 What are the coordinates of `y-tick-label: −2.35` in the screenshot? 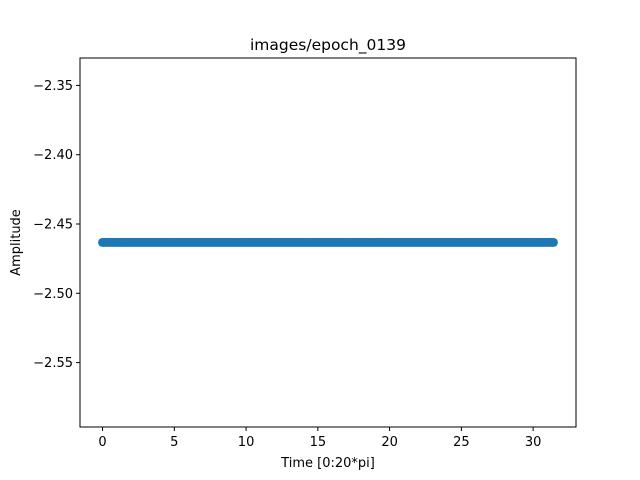 It's located at (53, 86).